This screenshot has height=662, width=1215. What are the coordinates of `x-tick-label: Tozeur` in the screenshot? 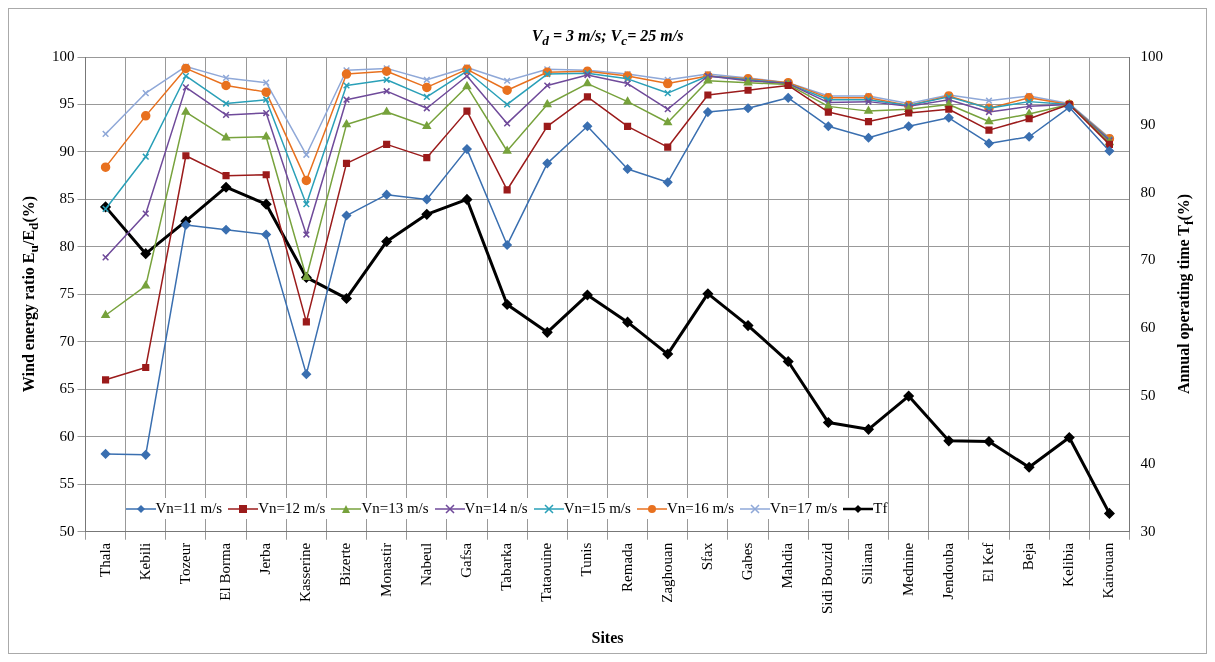 It's located at (184, 563).